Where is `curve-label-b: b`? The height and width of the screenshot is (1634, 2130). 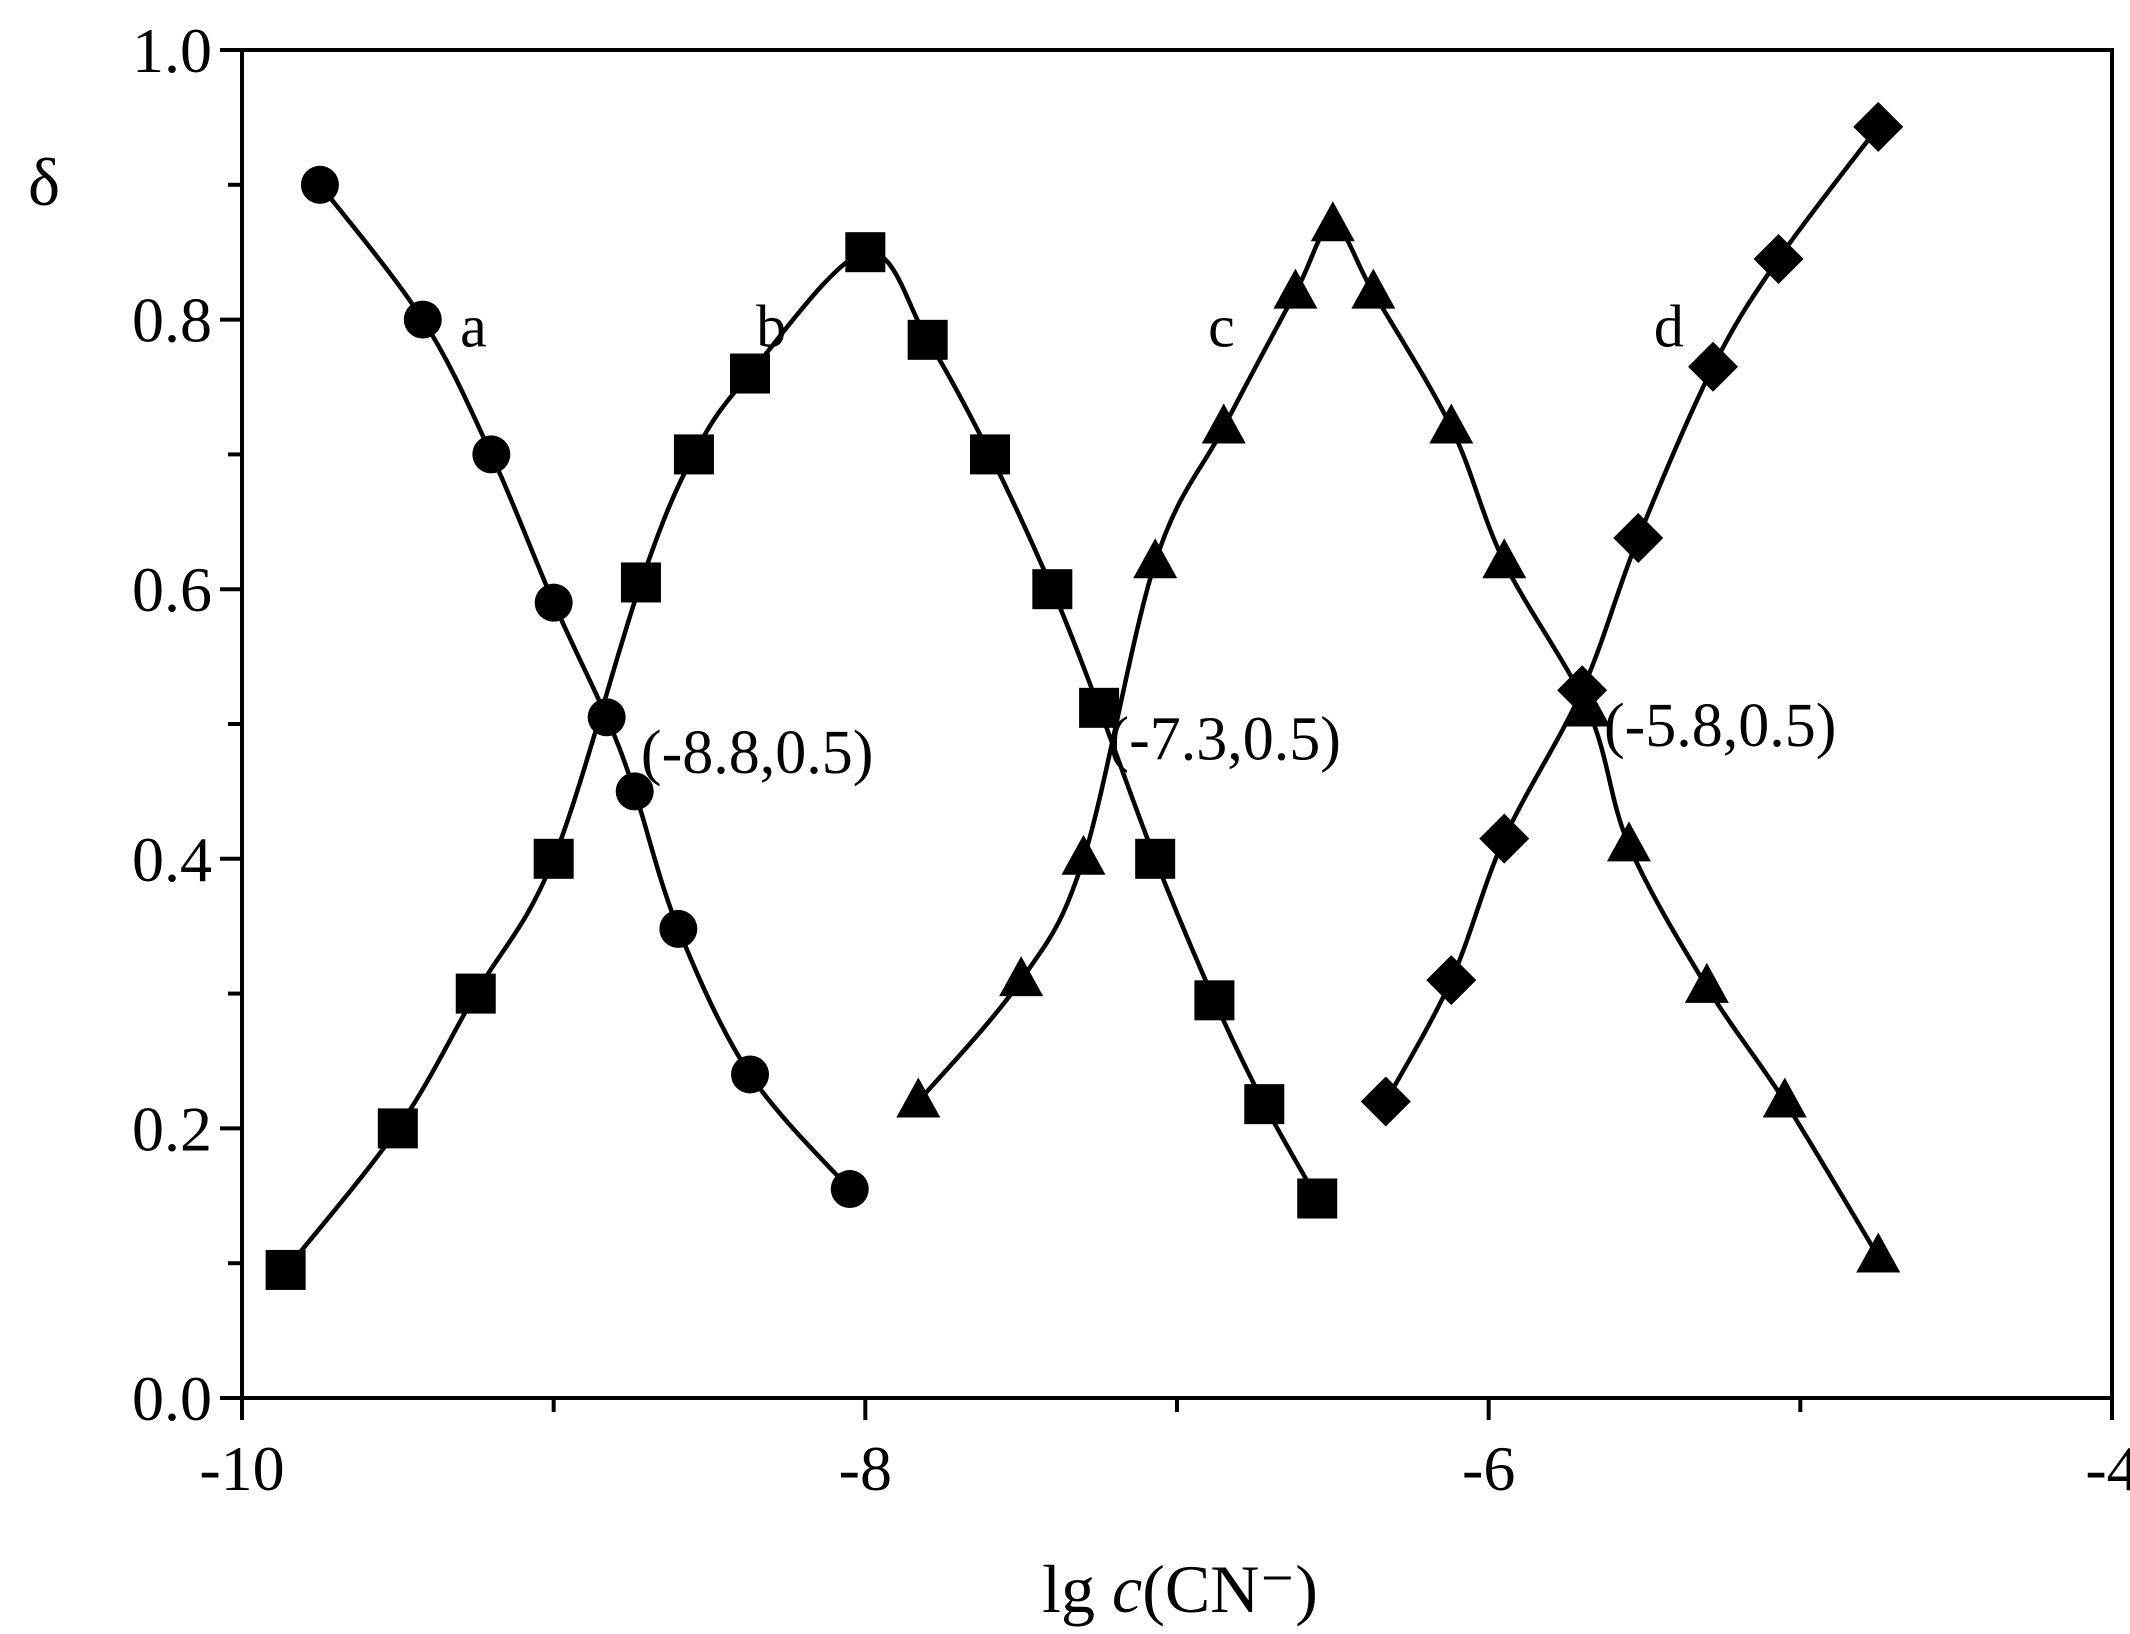
curve-label-b: b is located at coordinates (771, 326).